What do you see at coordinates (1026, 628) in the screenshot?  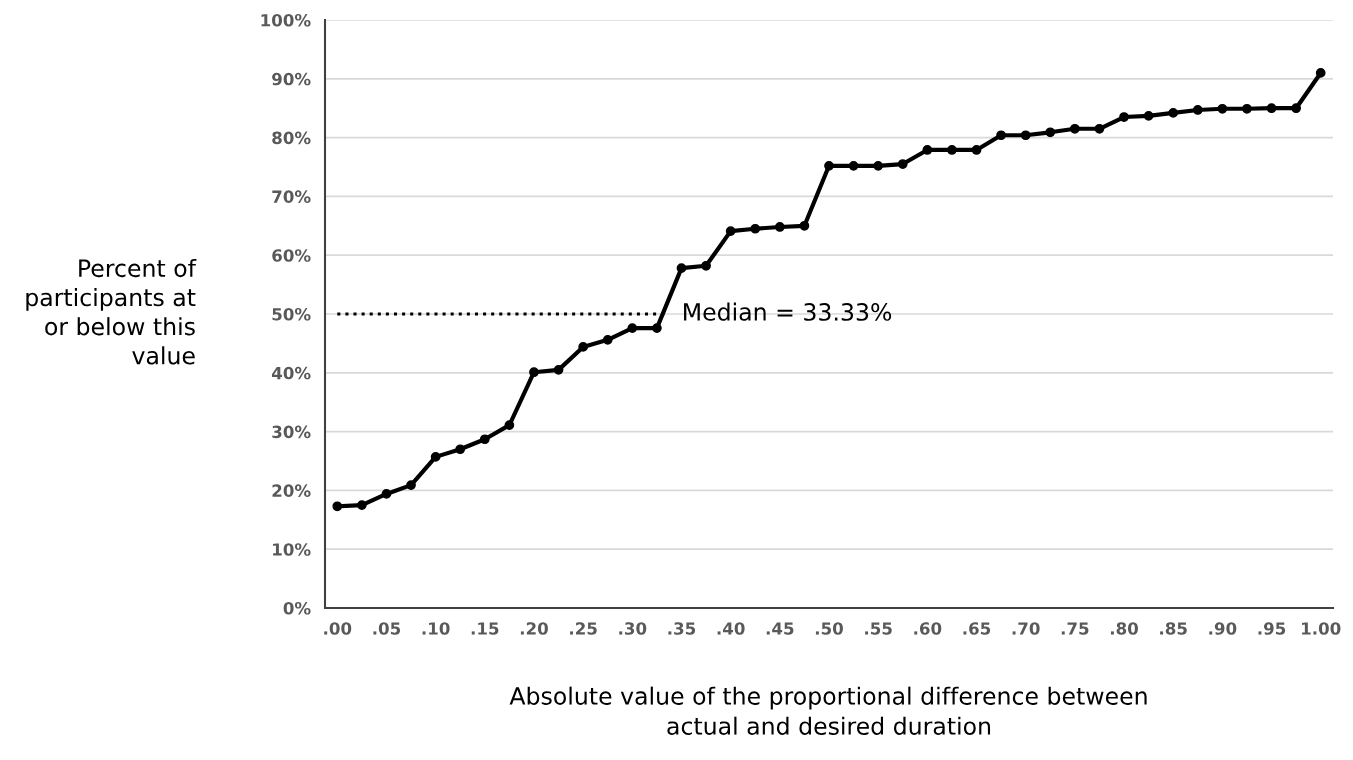 I see `x-tick-label: .70` at bounding box center [1026, 628].